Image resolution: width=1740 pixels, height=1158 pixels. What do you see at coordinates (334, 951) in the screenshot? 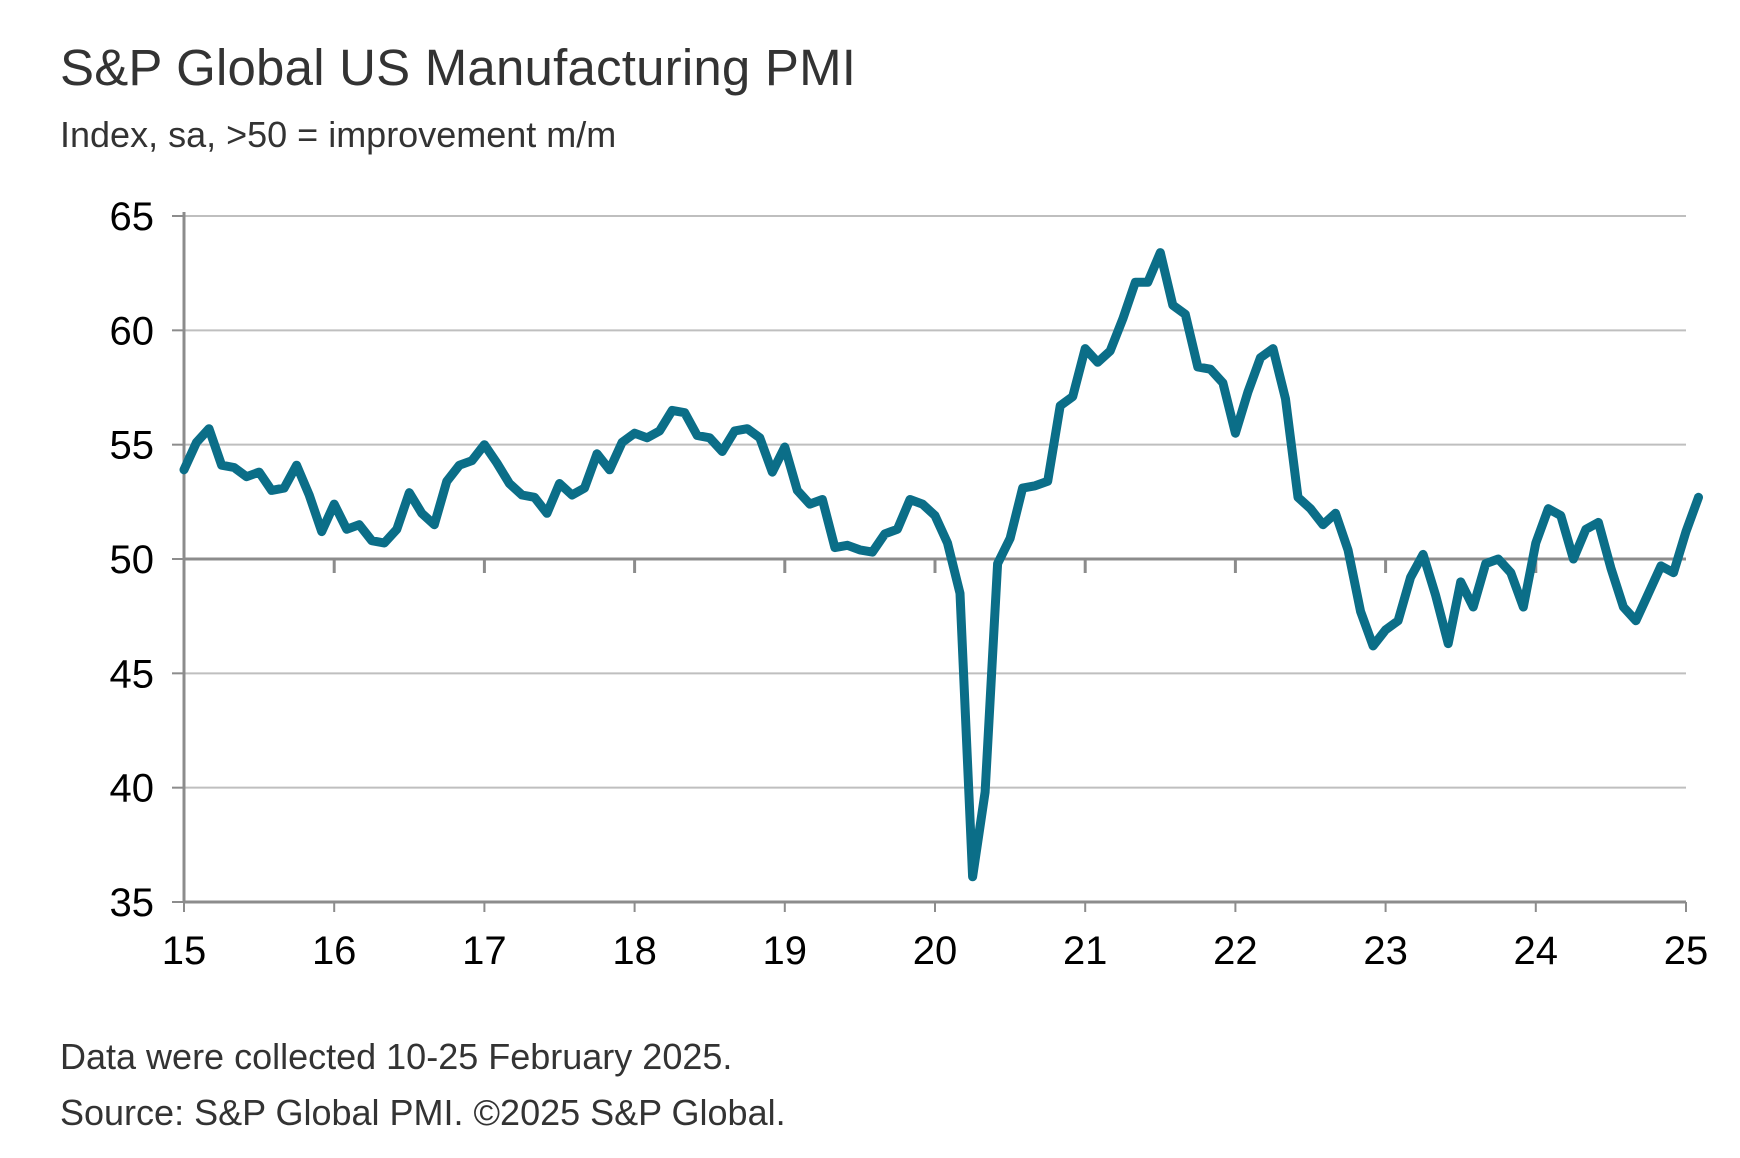
I see `x-tick-label: 16` at bounding box center [334, 951].